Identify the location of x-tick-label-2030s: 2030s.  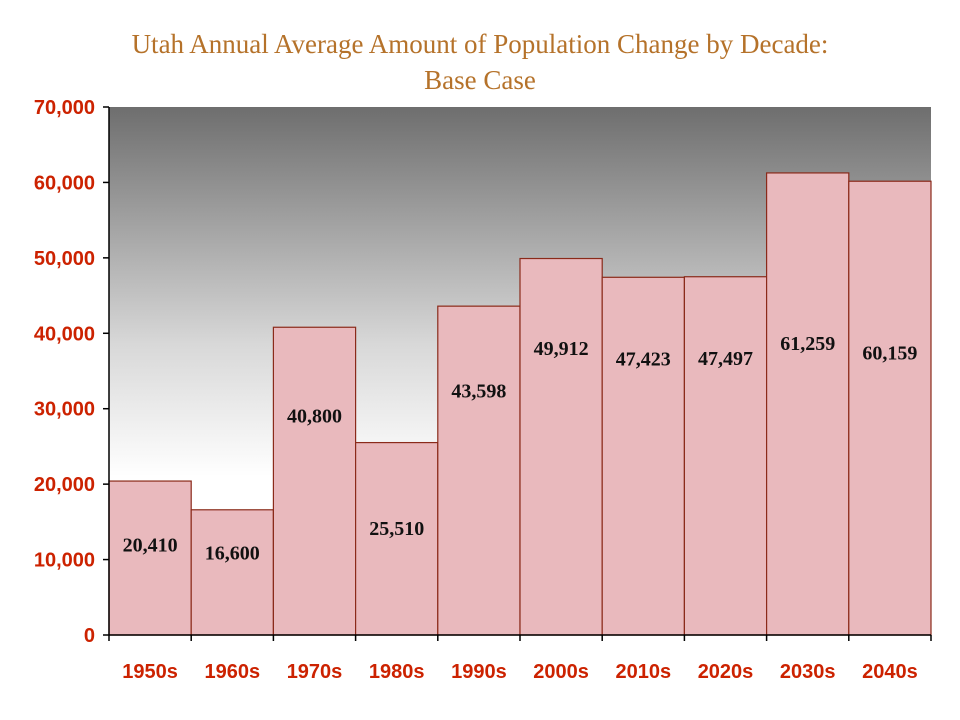
(808, 672).